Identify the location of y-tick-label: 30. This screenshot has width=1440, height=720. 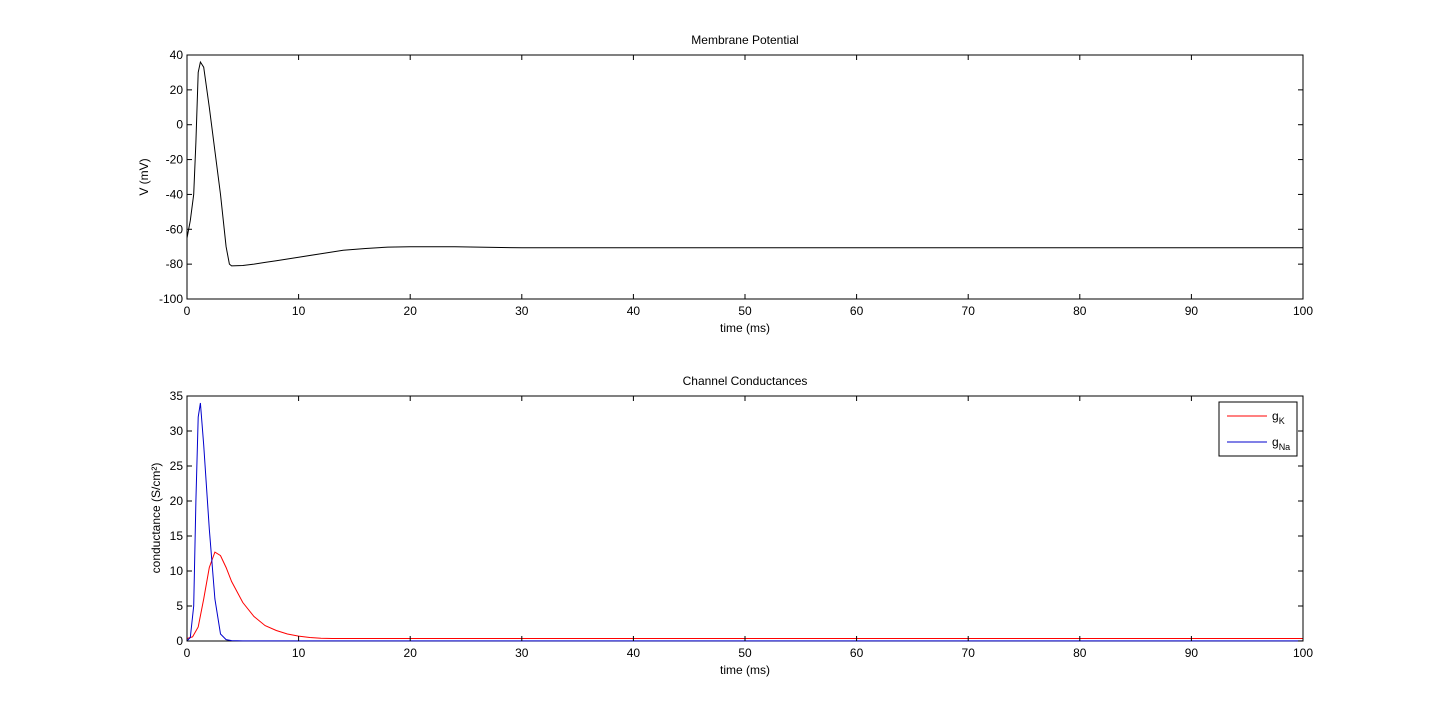
(177, 431).